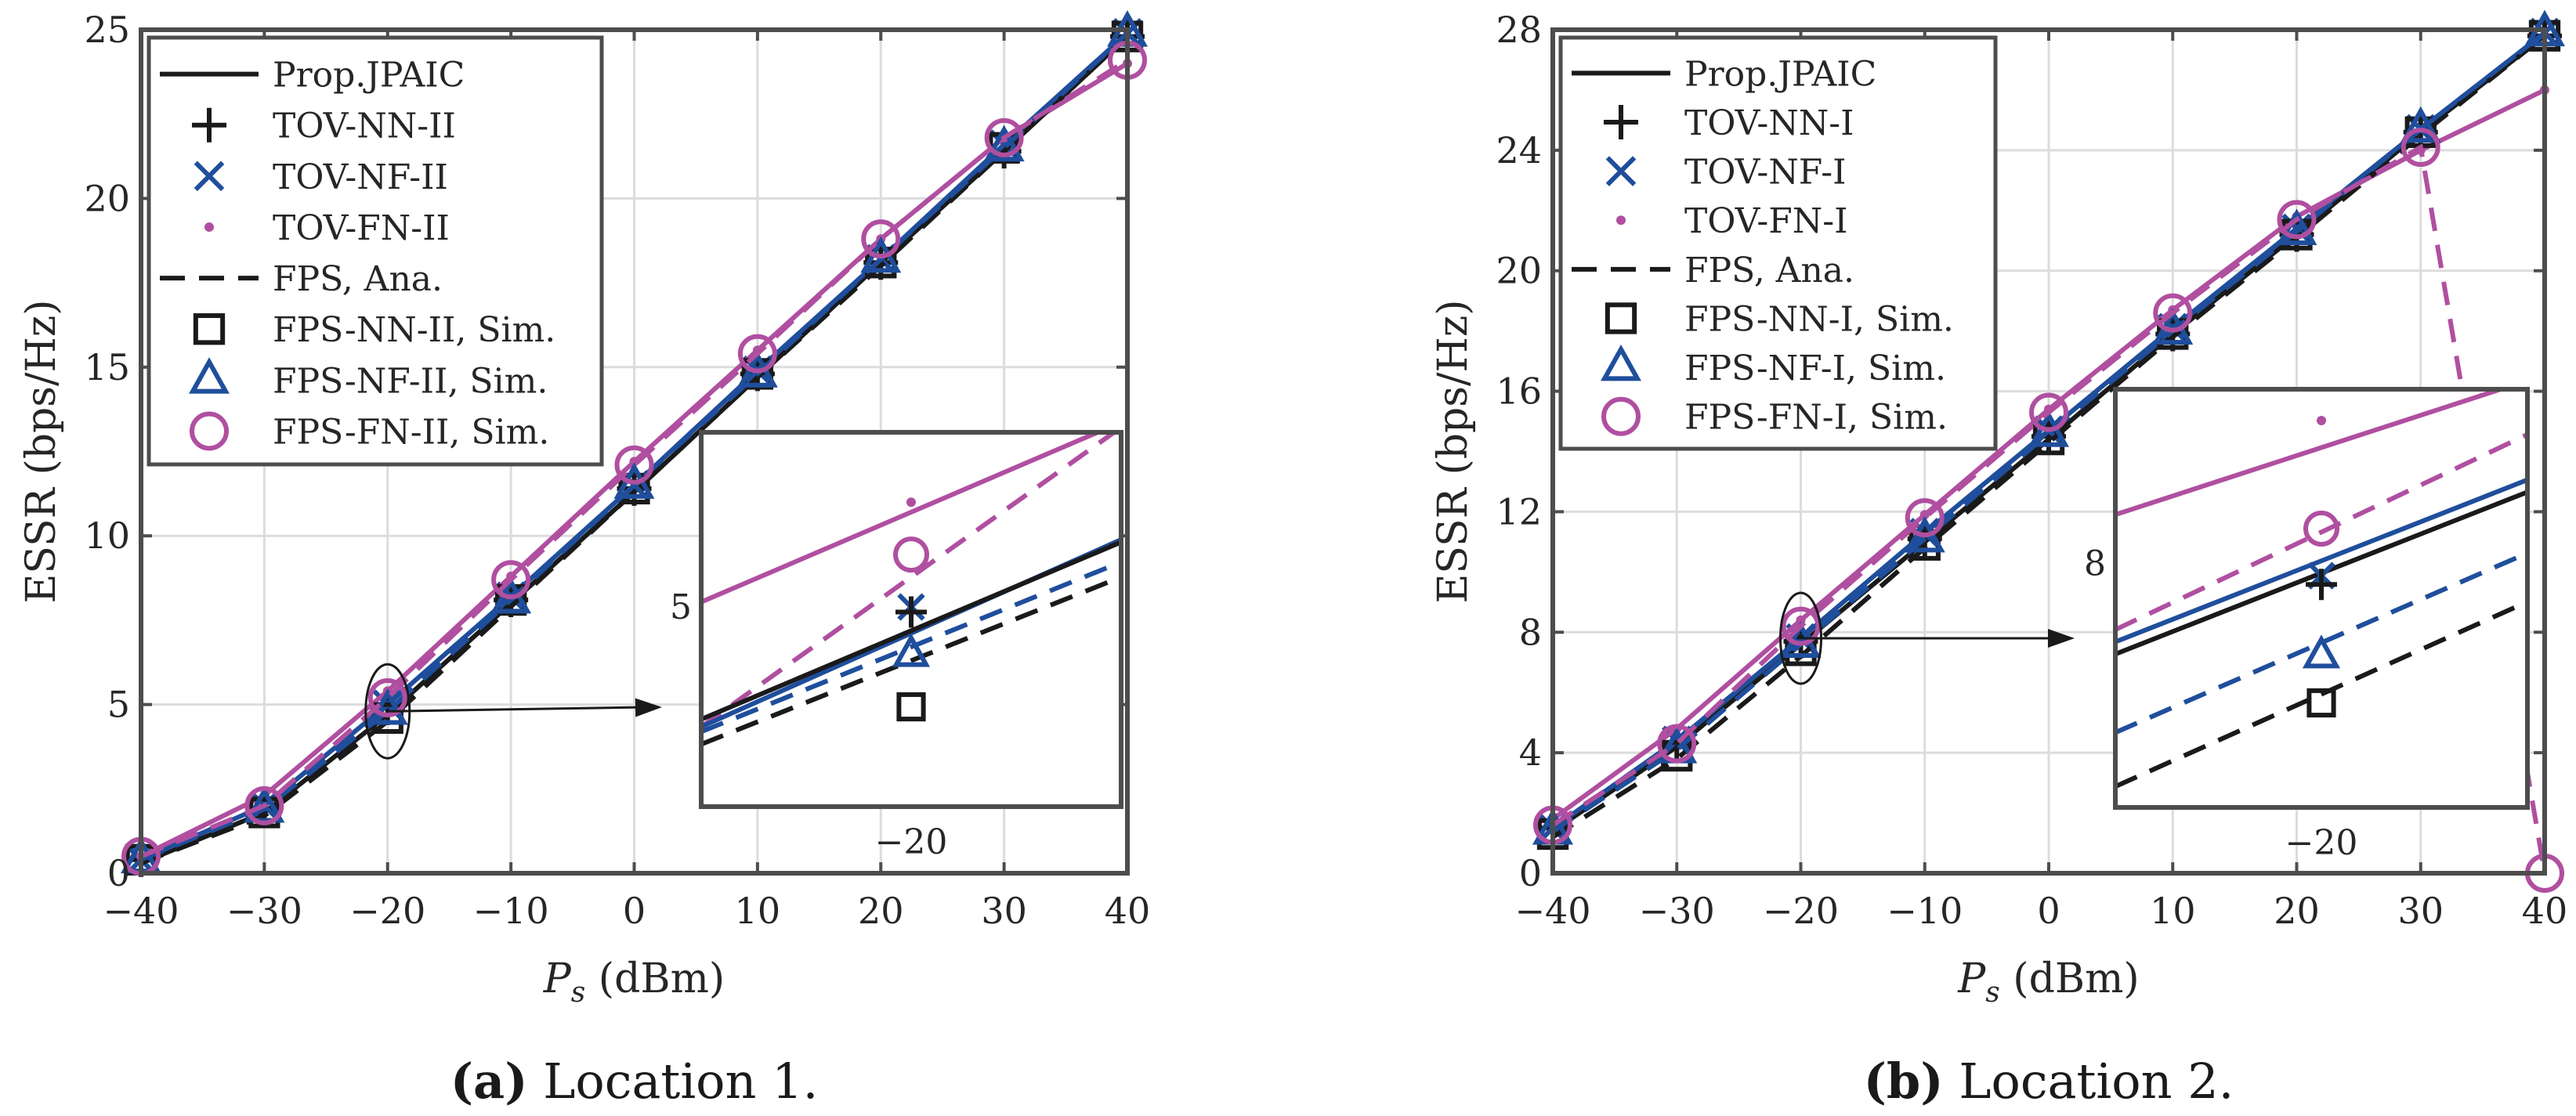 The image size is (2576, 1116). I want to click on legend-label: FPS-NN-I, Sim., so click(1819, 319).